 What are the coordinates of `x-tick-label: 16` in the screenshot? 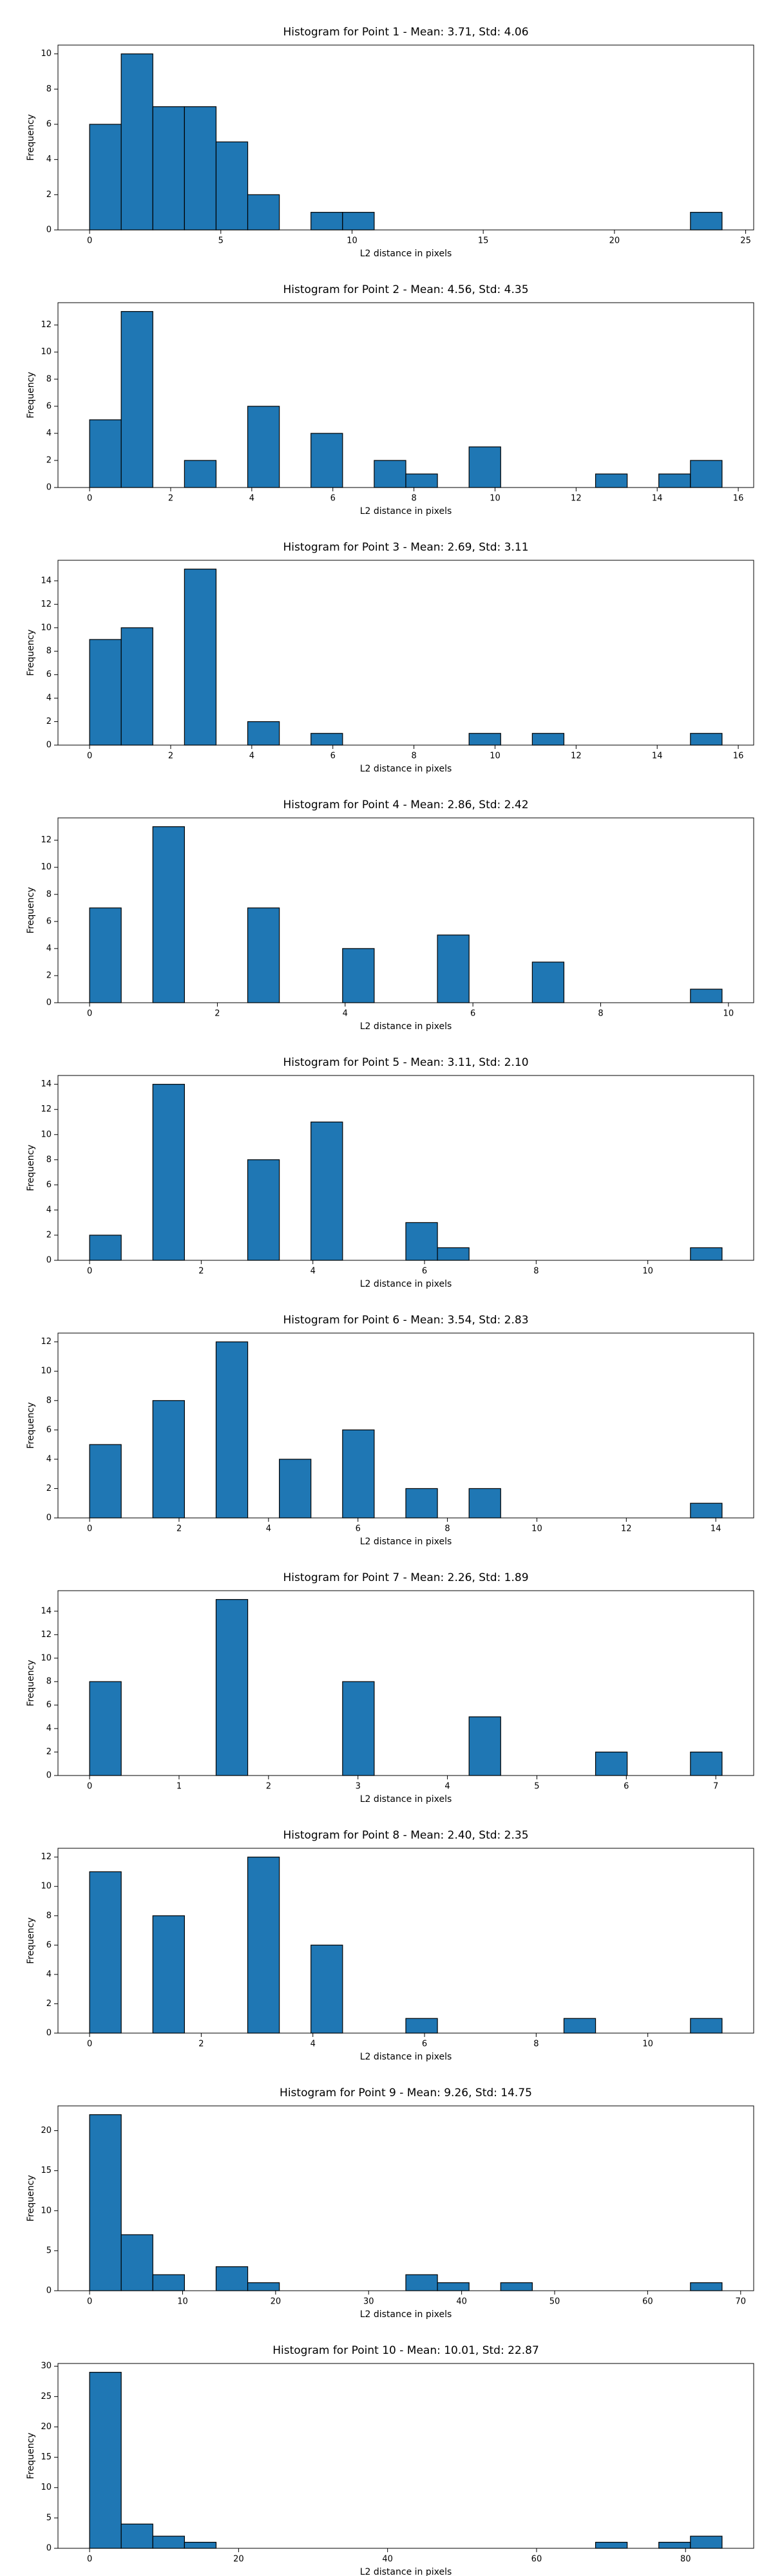 It's located at (738, 756).